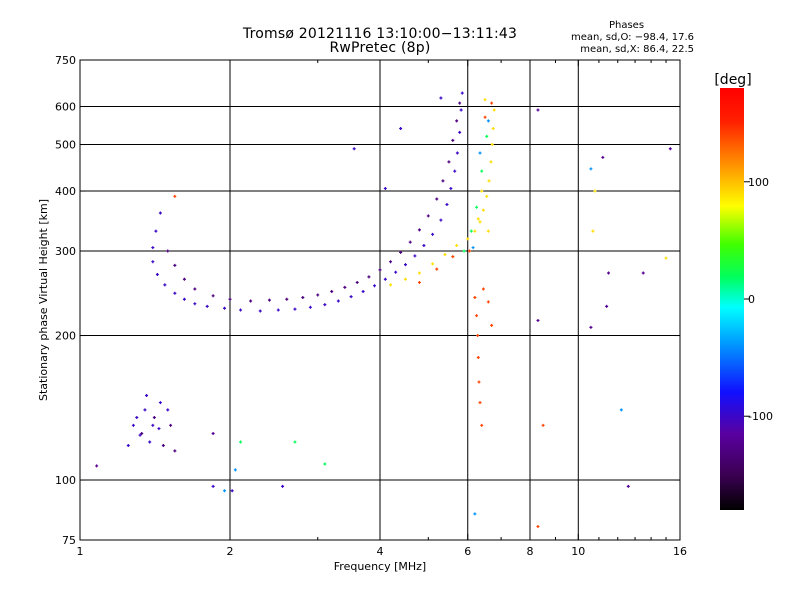 The height and width of the screenshot is (600, 800). What do you see at coordinates (680, 551) in the screenshot?
I see `x-tick-label: 16` at bounding box center [680, 551].